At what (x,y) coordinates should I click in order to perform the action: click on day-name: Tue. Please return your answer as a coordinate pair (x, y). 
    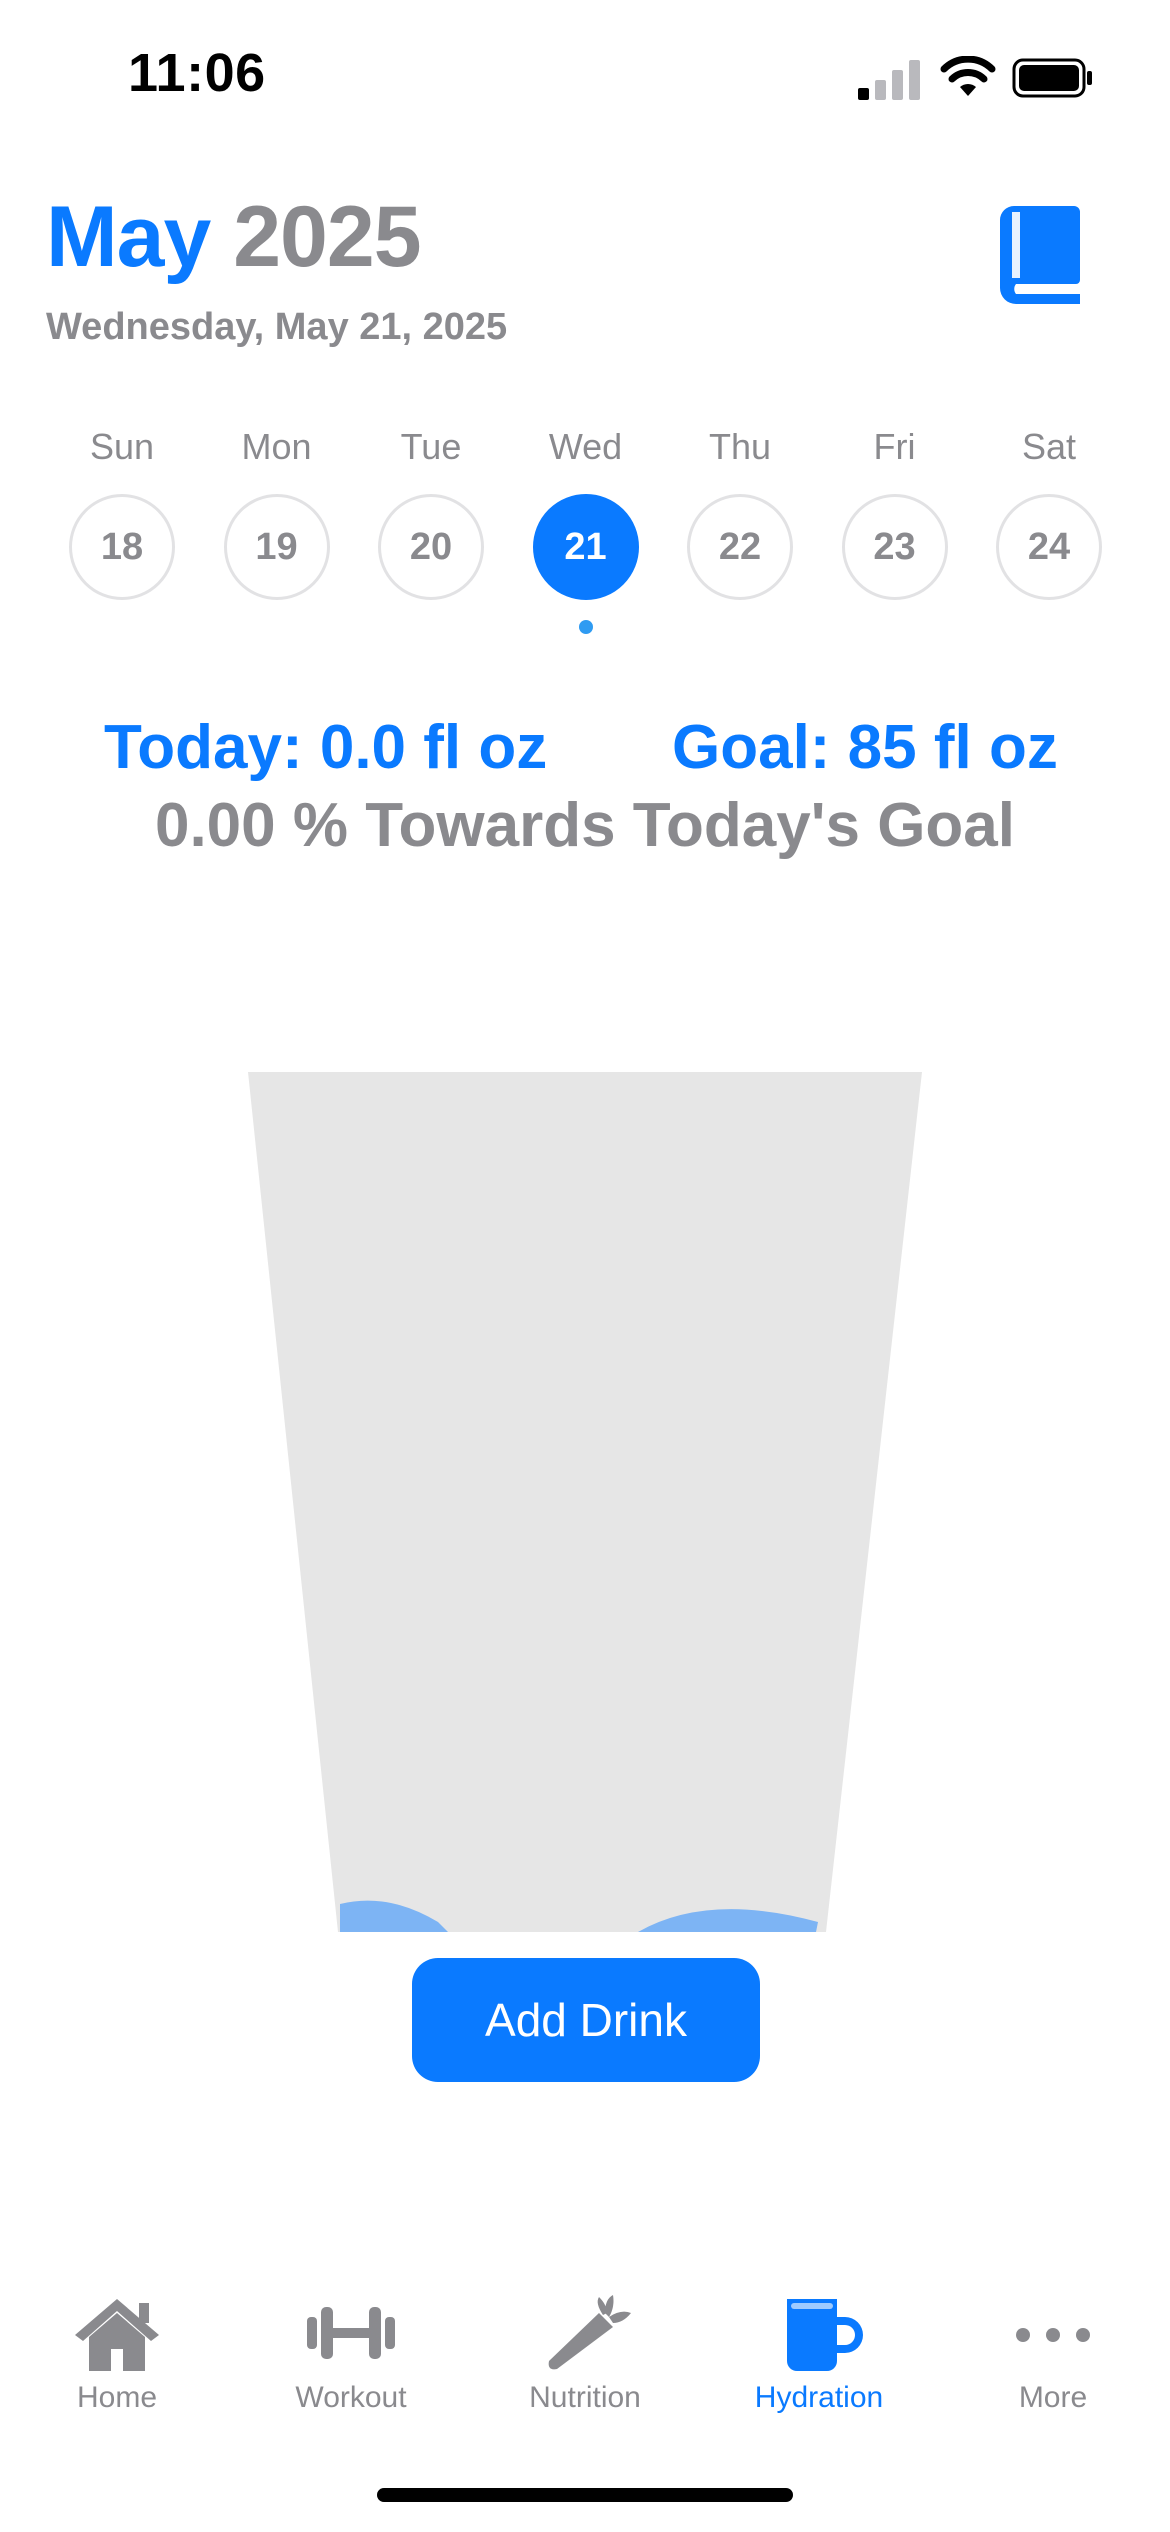
    Looking at the image, I should click on (431, 446).